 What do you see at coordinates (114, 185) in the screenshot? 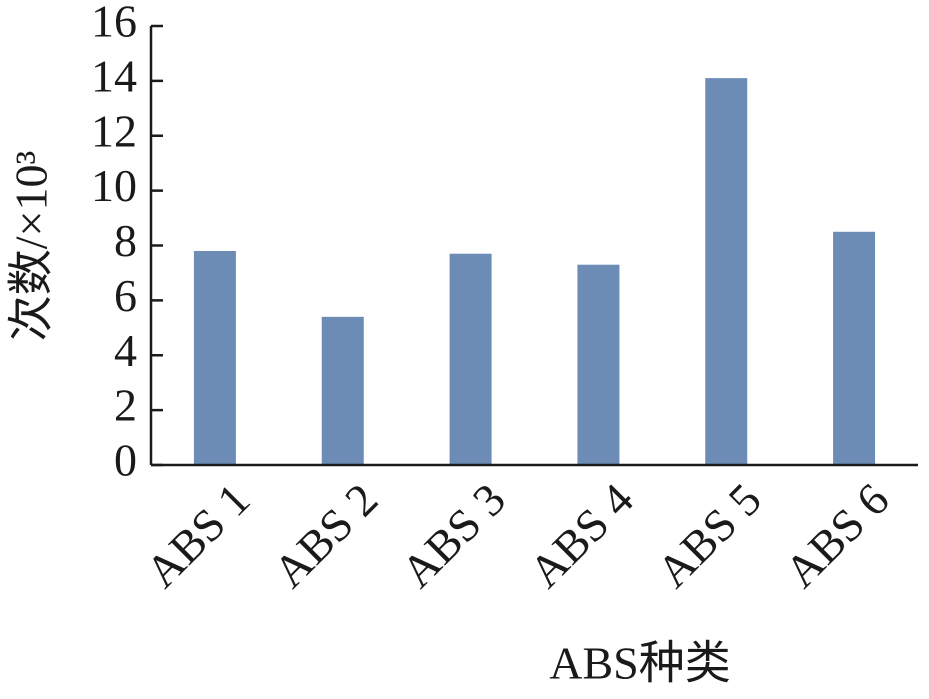
I see `y-tick-label: 10` at bounding box center [114, 185].